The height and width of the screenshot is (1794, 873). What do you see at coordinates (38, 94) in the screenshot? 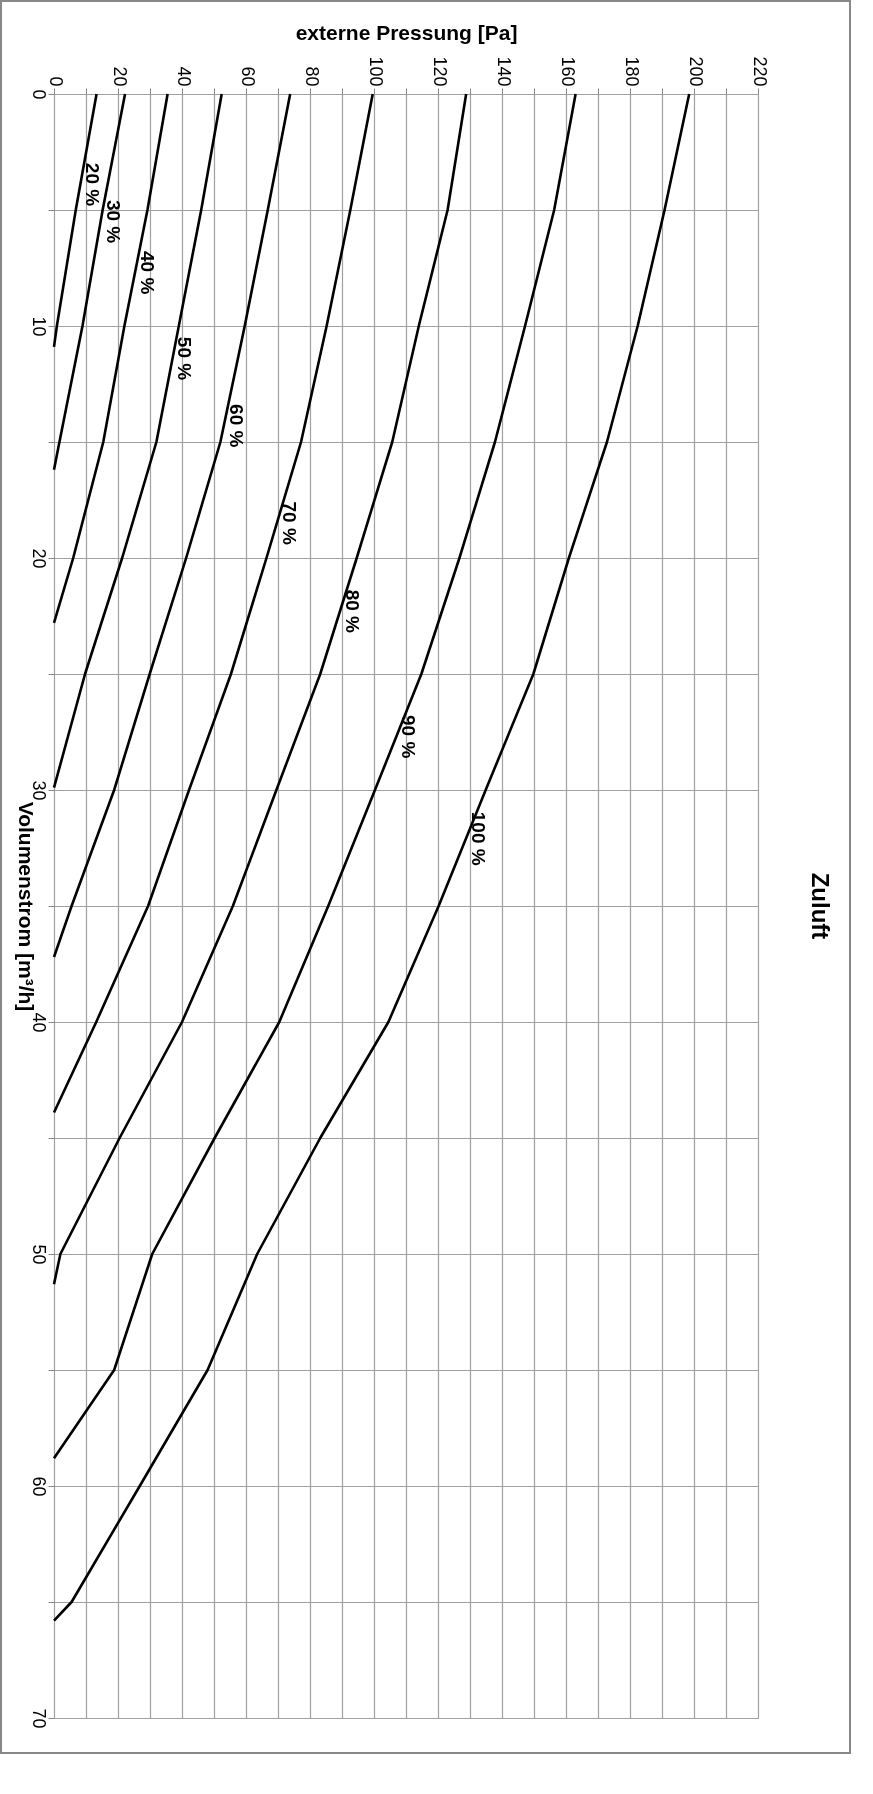
I see `y-tick-label: 0` at bounding box center [38, 94].